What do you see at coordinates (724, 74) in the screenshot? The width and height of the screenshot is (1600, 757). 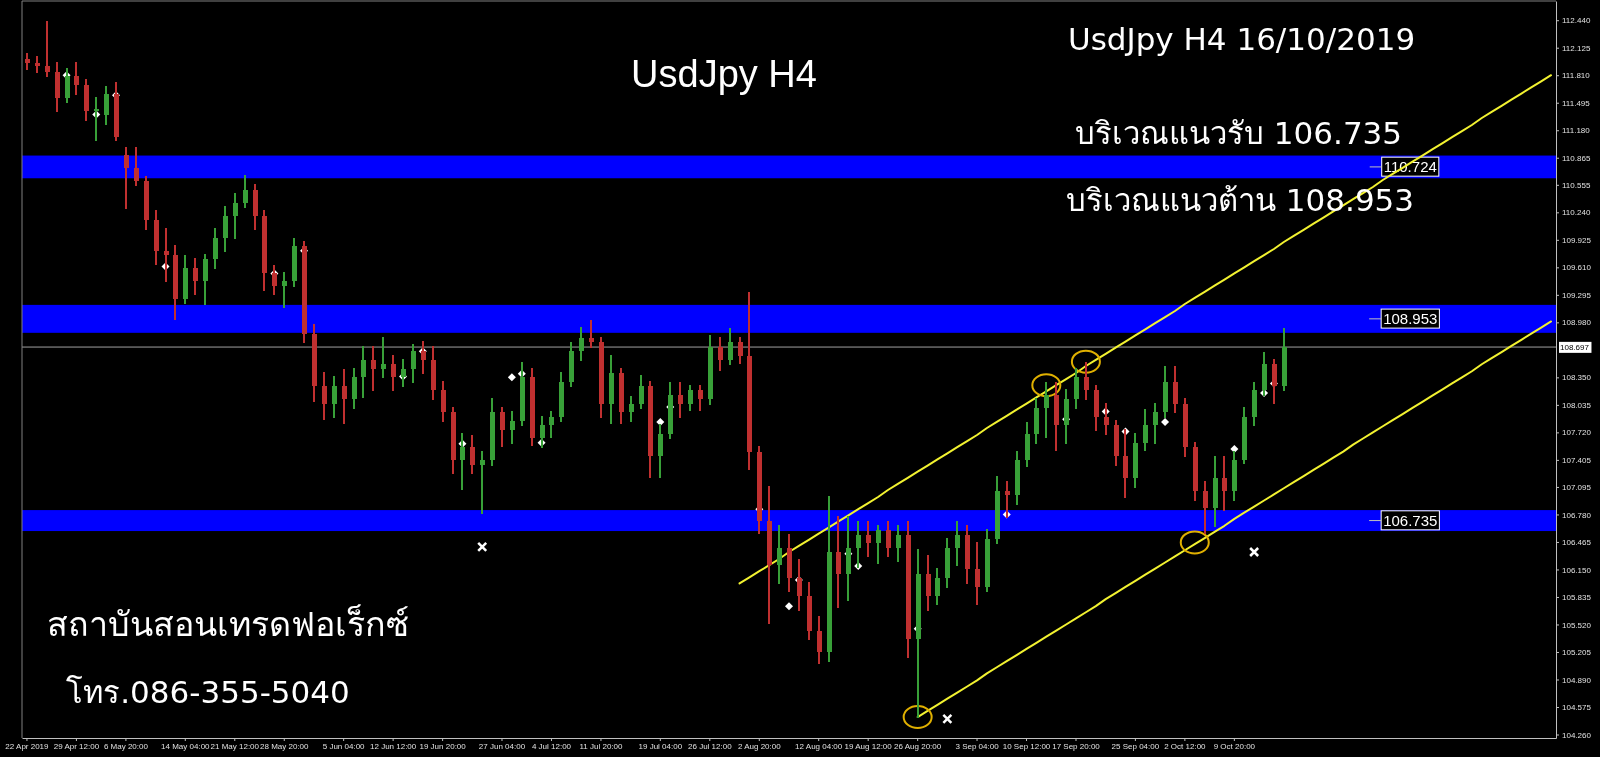 I see `text: UsdJpy H4` at bounding box center [724, 74].